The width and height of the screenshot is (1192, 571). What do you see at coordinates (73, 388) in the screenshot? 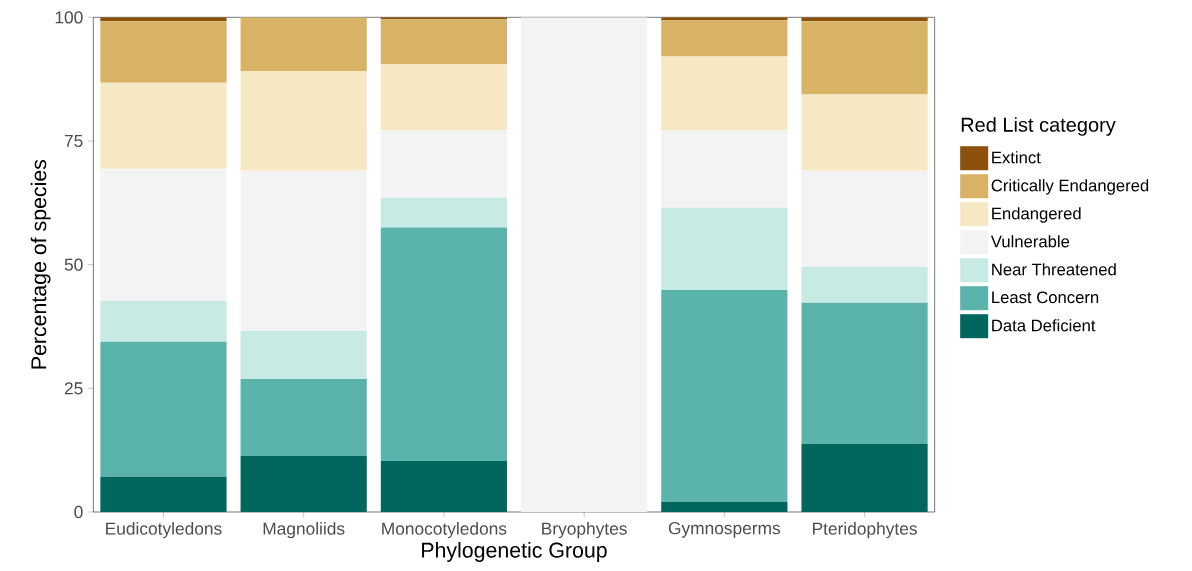
I see `y-tick-label: 25` at bounding box center [73, 388].